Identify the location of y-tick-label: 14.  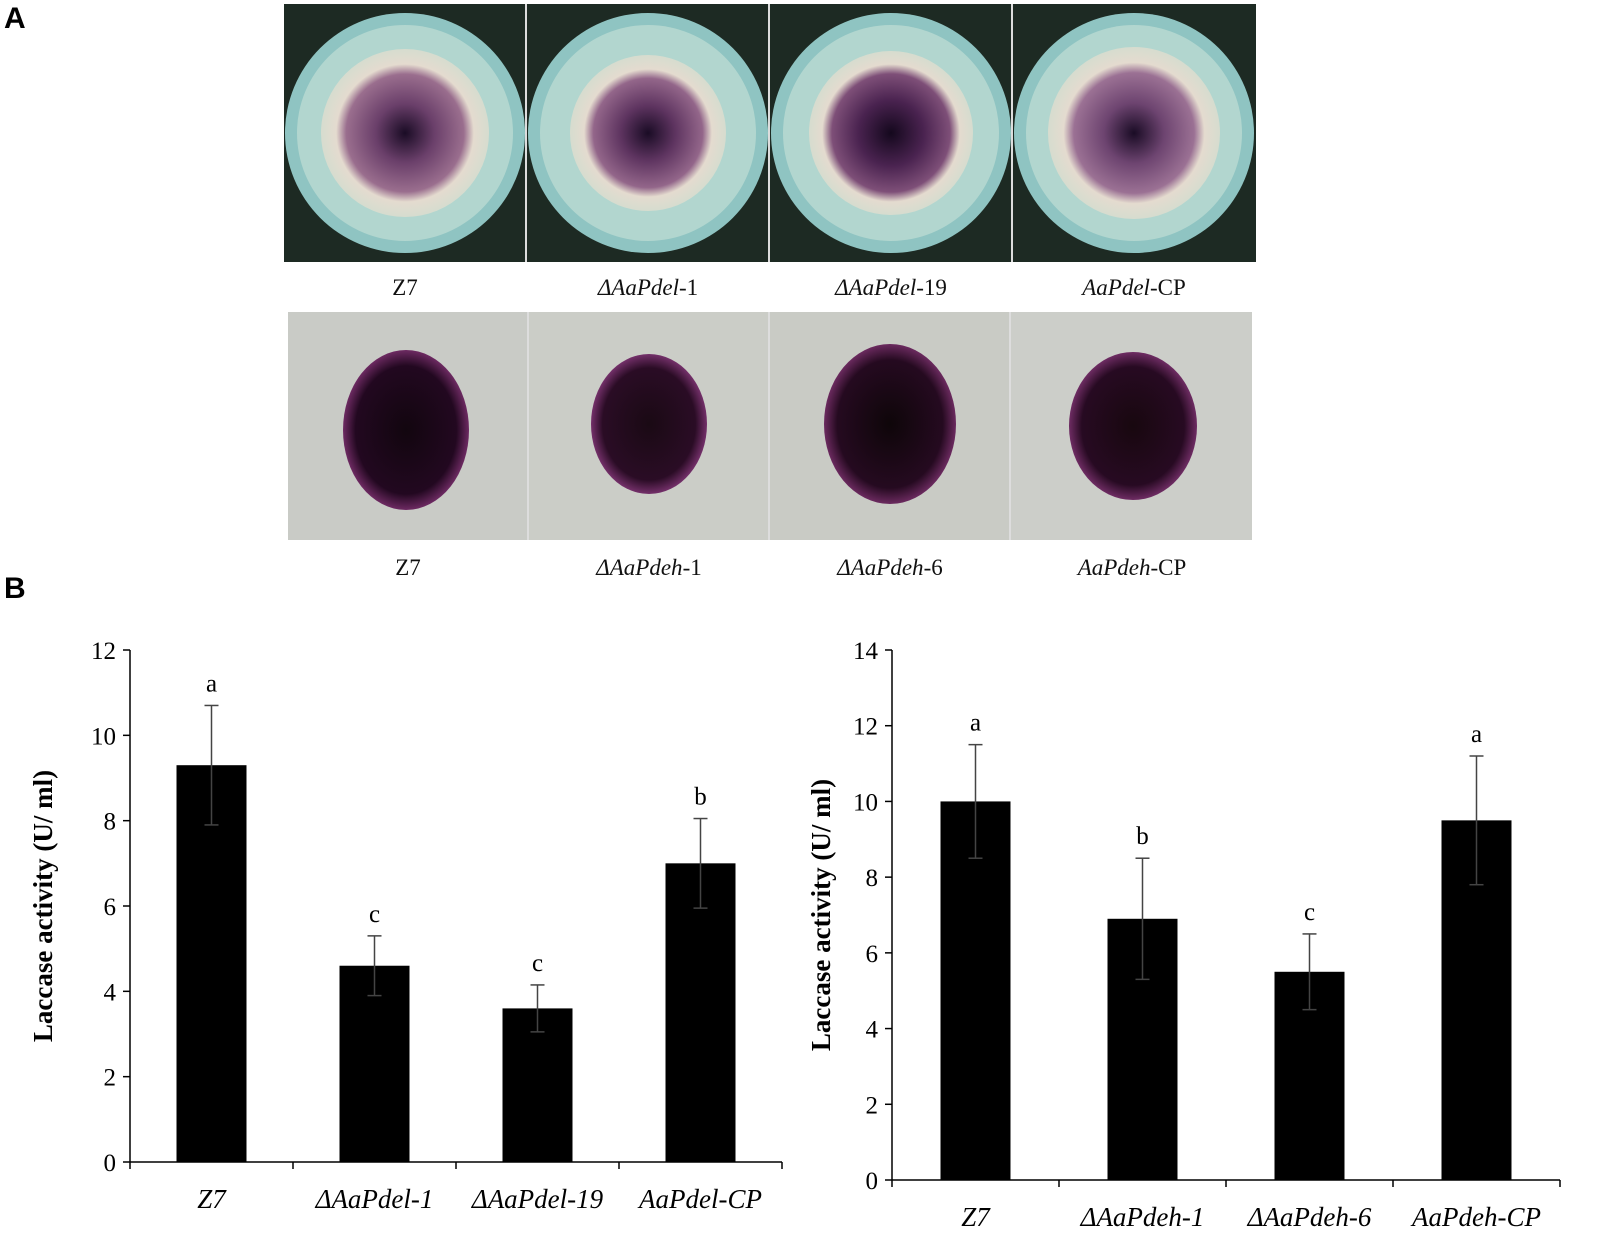
(866, 651).